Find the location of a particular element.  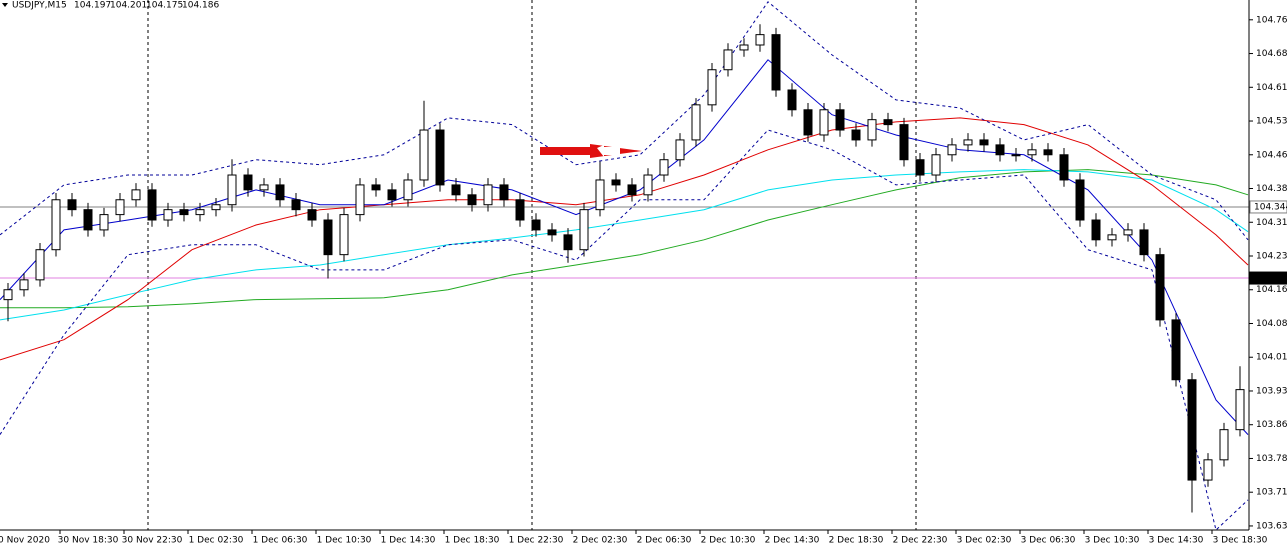

x-tick-label: 2 Dec 06:30 is located at coordinates (664, 541).